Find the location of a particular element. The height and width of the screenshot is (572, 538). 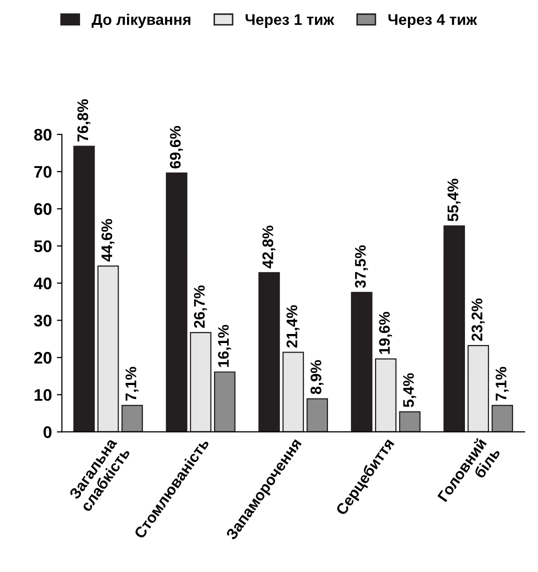

data-label: 23,2% is located at coordinates (478, 319).